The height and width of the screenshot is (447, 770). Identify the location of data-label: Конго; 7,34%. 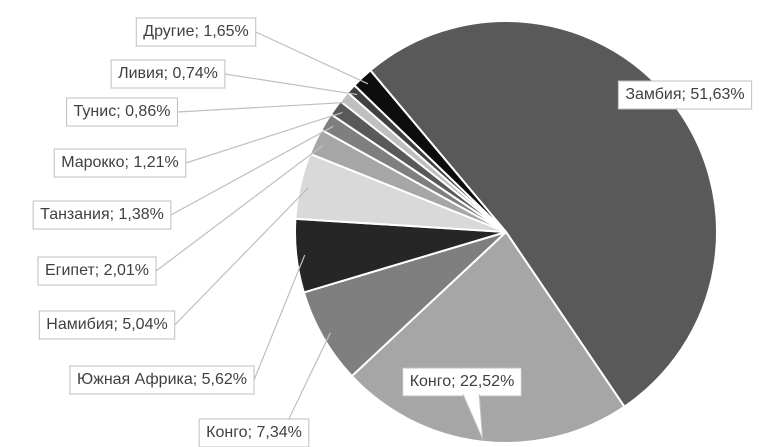
(254, 432).